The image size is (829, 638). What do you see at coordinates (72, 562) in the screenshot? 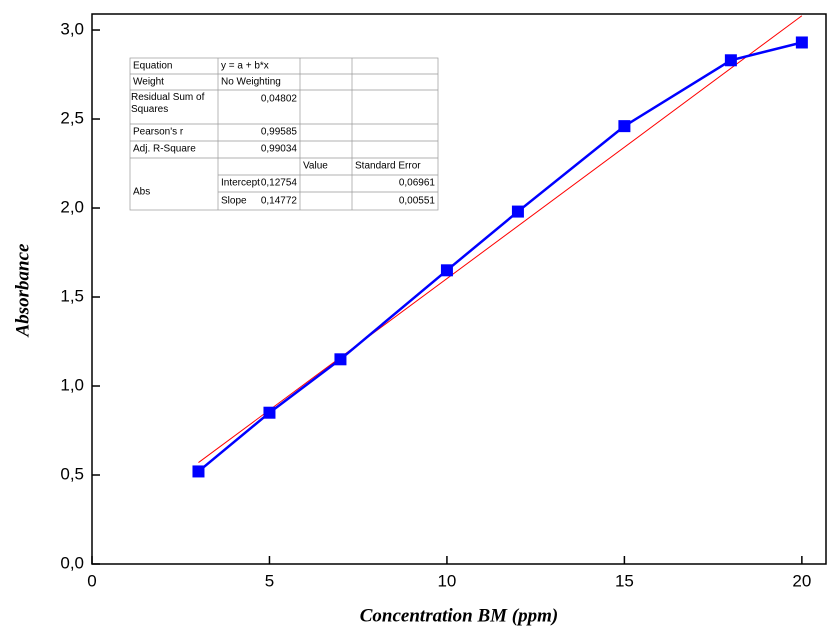
I see `y-tick-label: 0,0` at bounding box center [72, 562].